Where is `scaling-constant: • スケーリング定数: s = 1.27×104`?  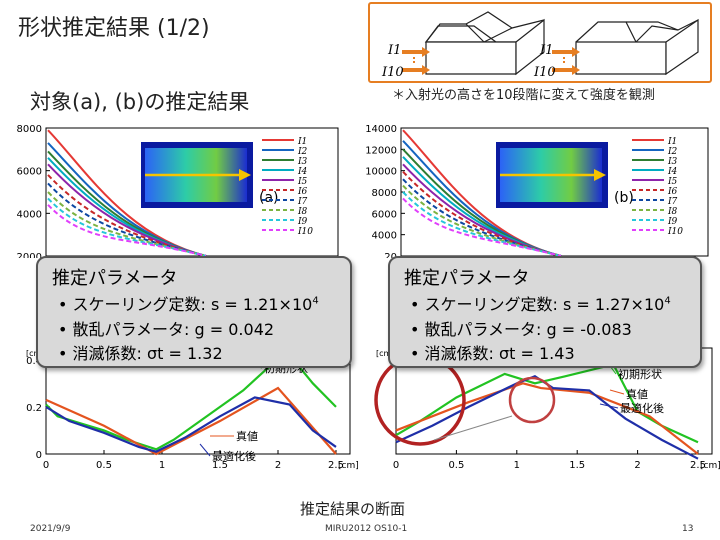 scaling-constant: • スケーリング定数: s = 1.27×104 is located at coordinates (540, 303).